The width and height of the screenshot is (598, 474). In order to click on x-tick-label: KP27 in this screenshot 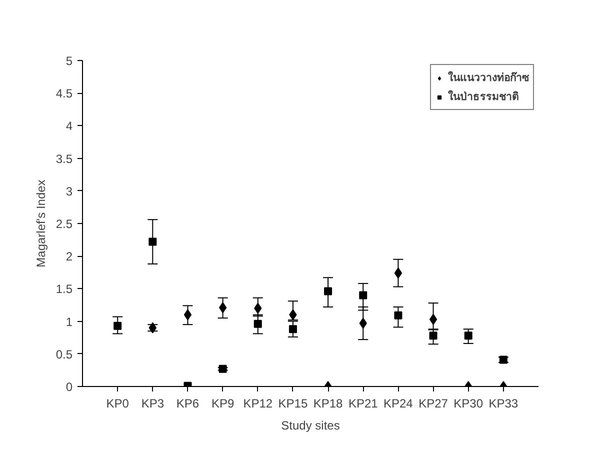, I will do `click(433, 403)`.